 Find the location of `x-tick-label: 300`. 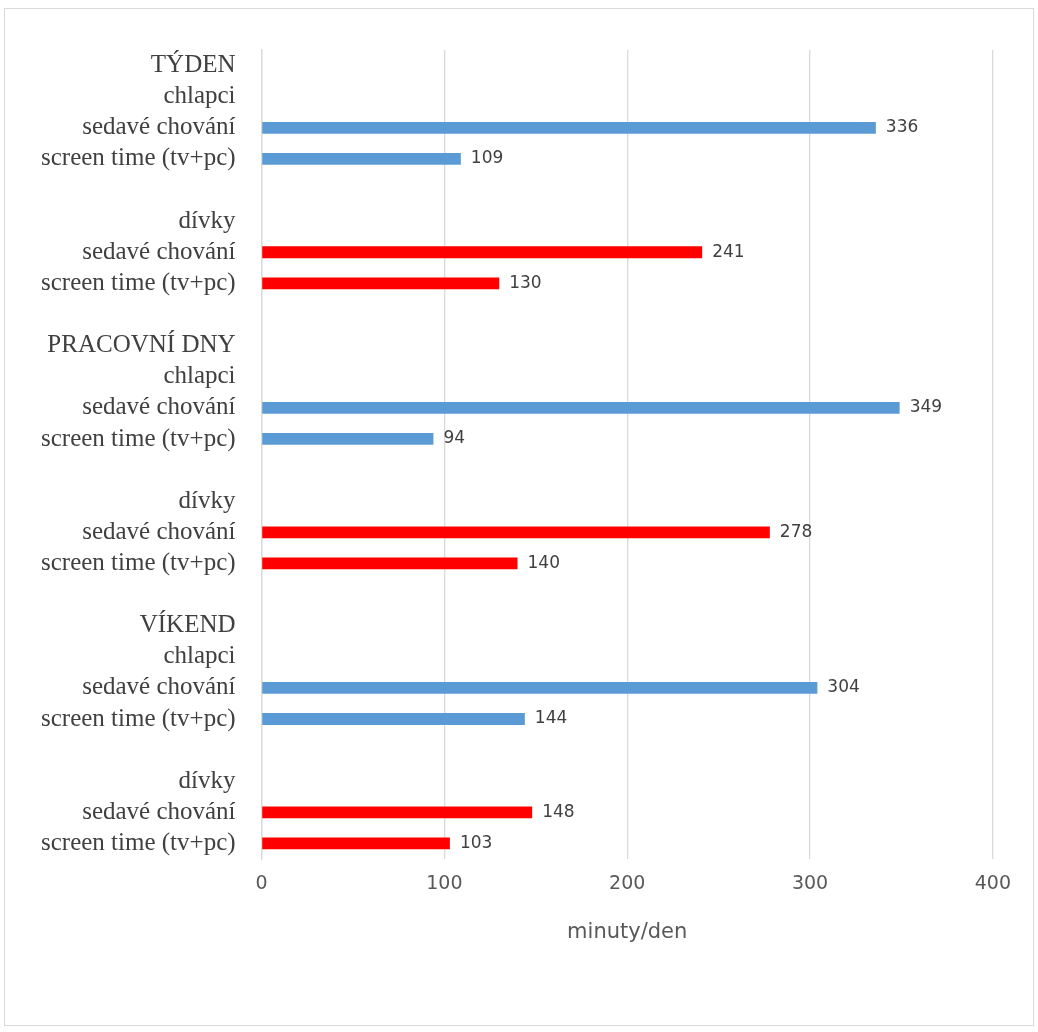

x-tick-label: 300 is located at coordinates (810, 882).